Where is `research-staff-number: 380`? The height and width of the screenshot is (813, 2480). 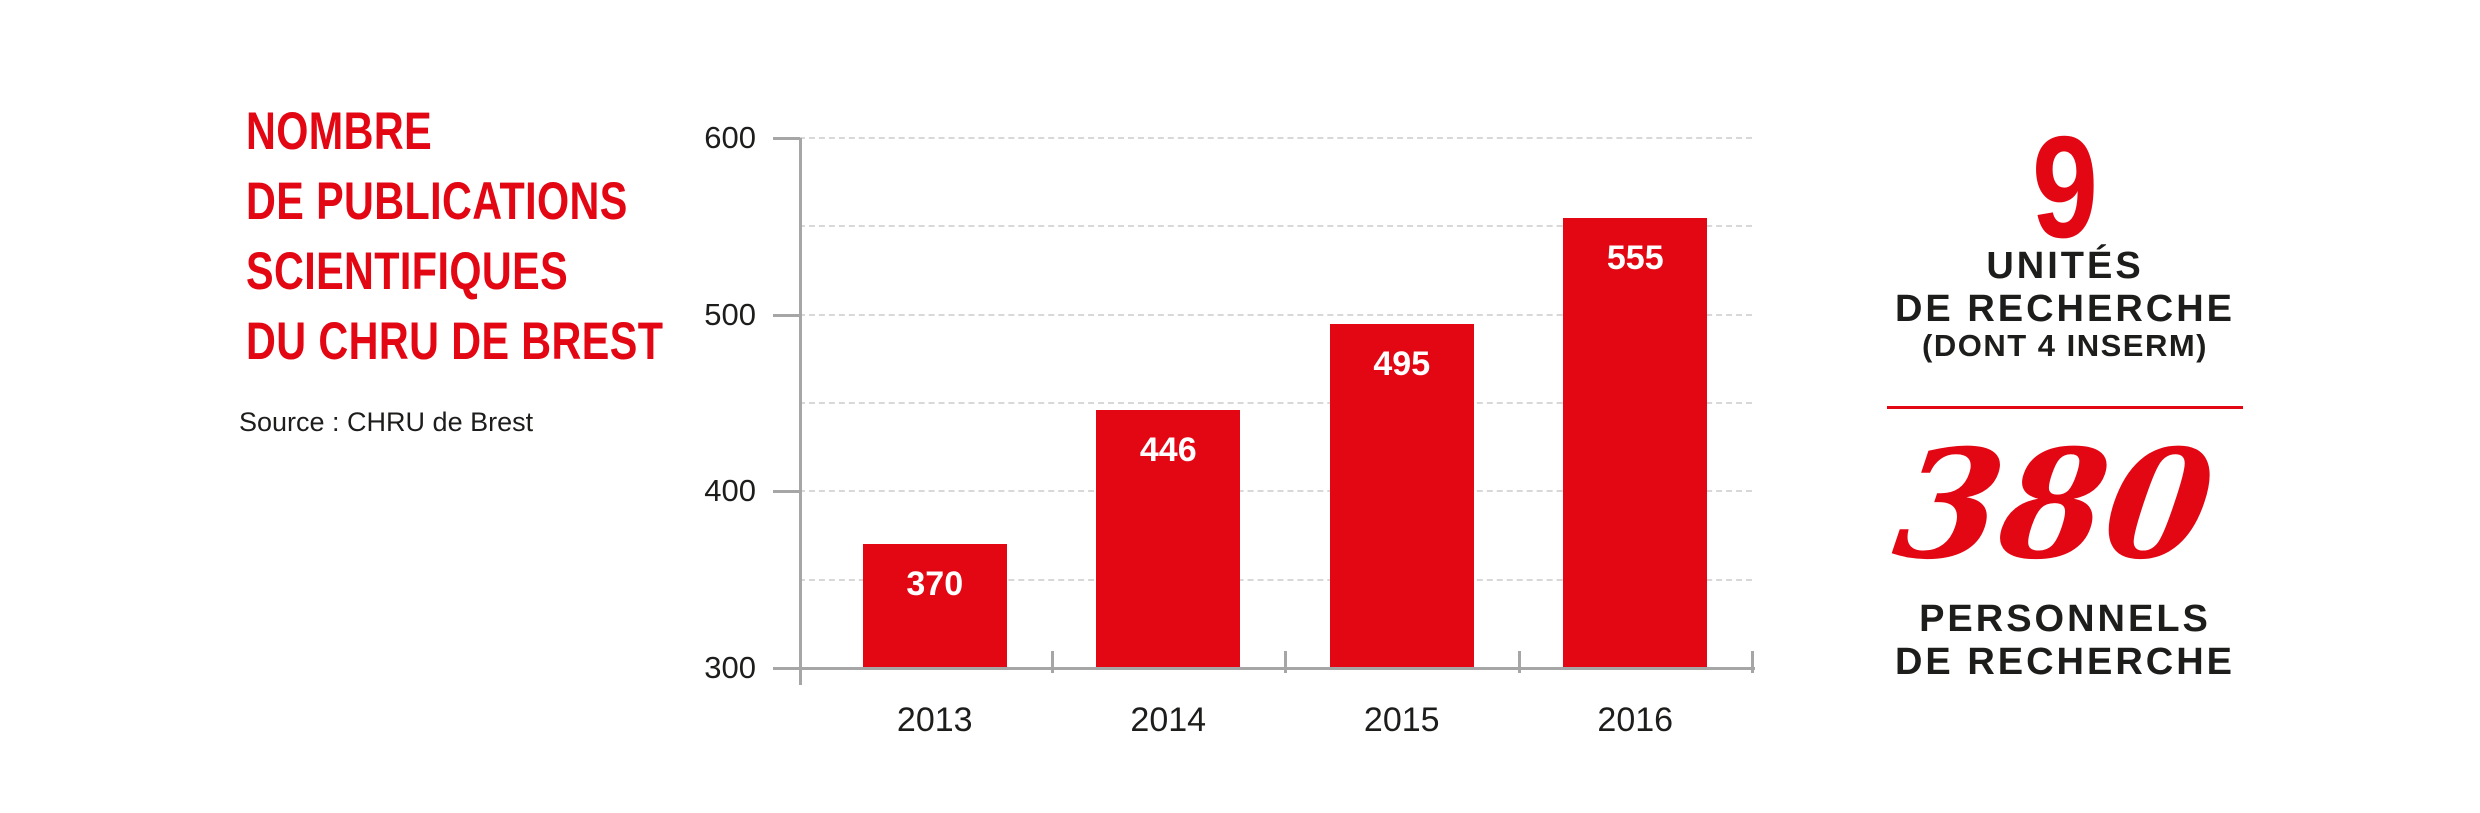 research-staff-number: 380 is located at coordinates (2054, 505).